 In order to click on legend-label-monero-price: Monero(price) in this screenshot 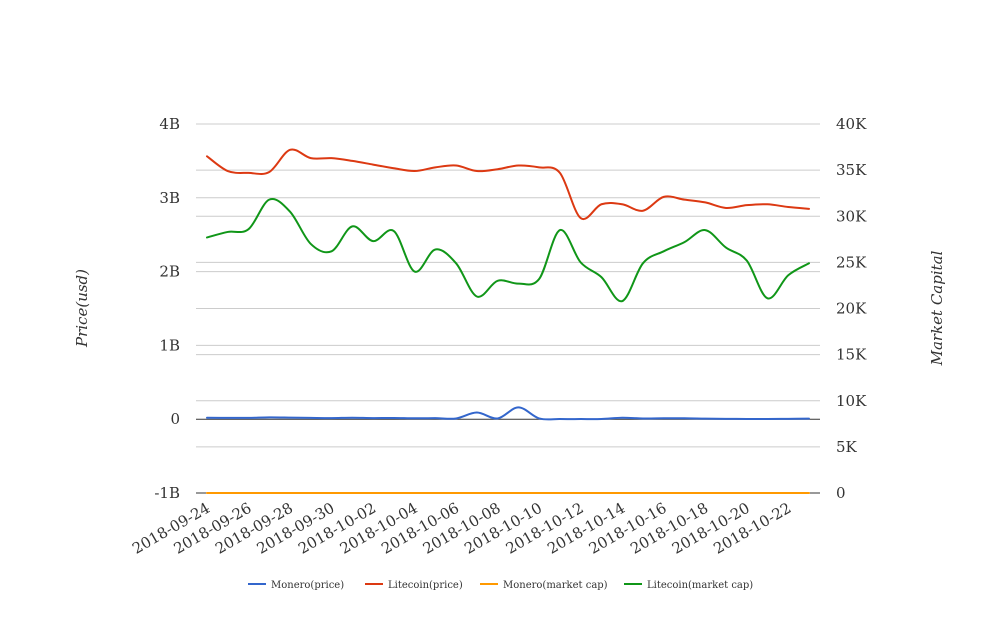, I will do `click(307, 585)`.